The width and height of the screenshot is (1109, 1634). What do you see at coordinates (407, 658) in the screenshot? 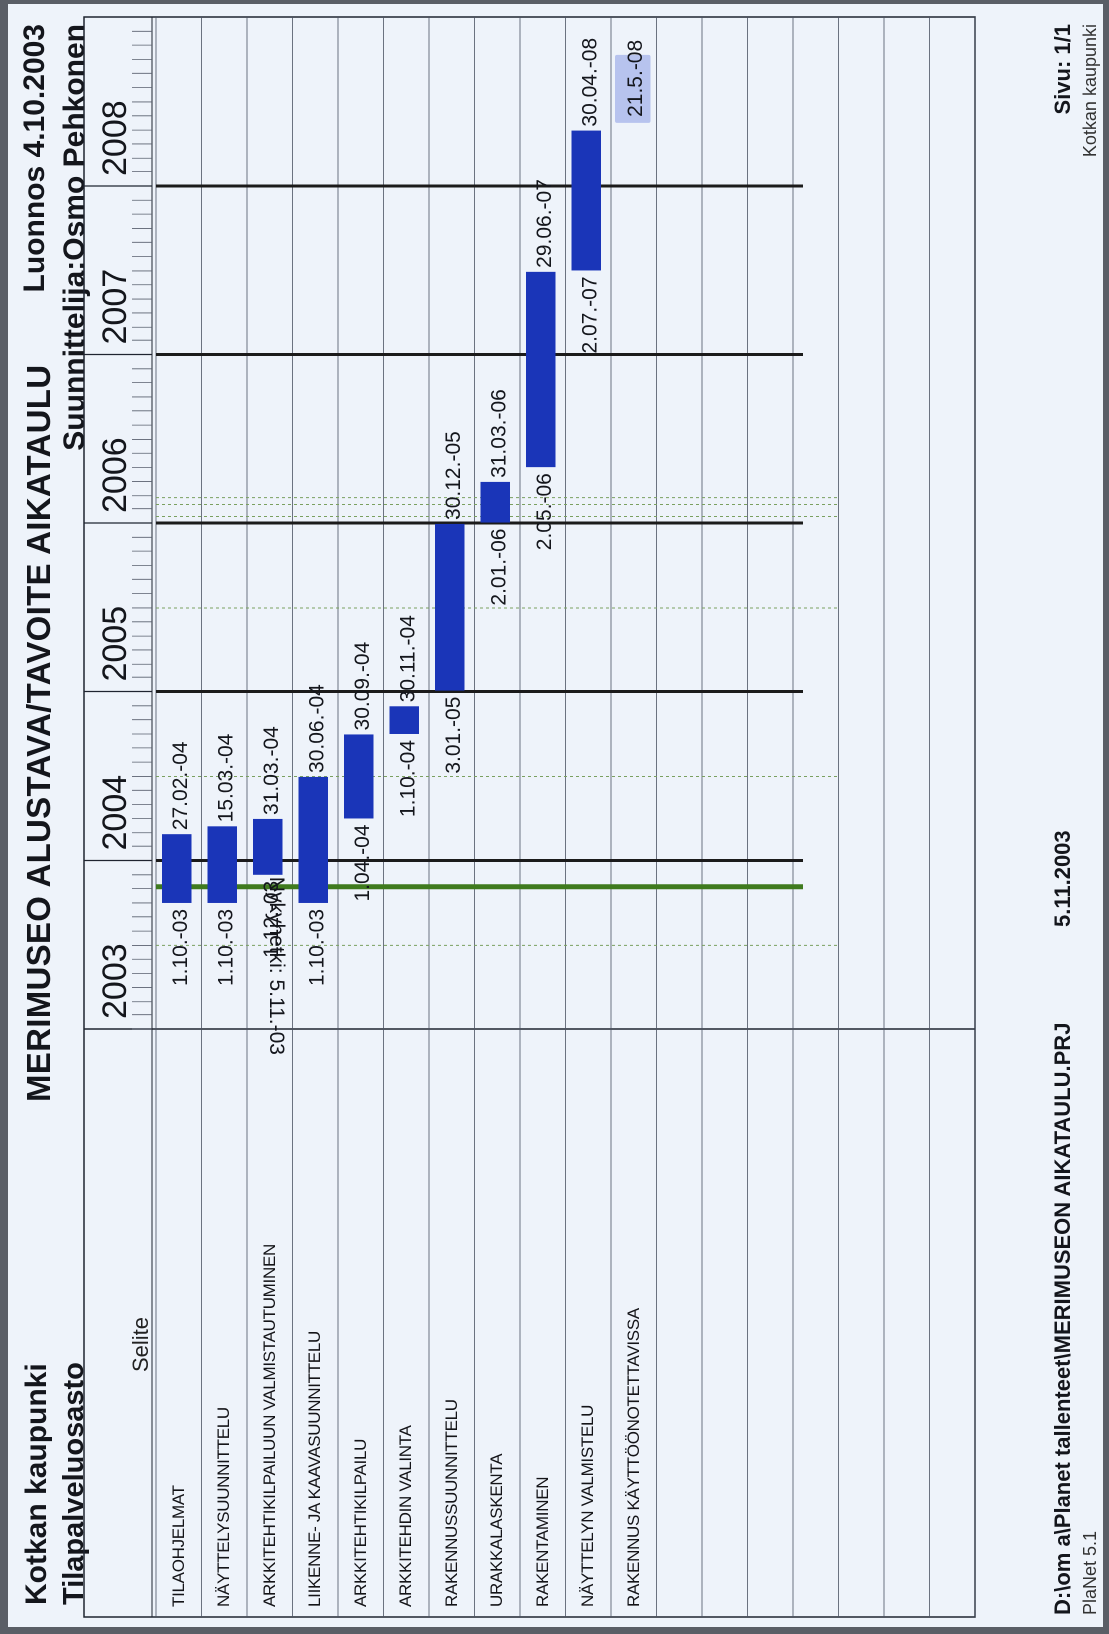
I see `task-end-label: 30.11.-04` at bounding box center [407, 658].